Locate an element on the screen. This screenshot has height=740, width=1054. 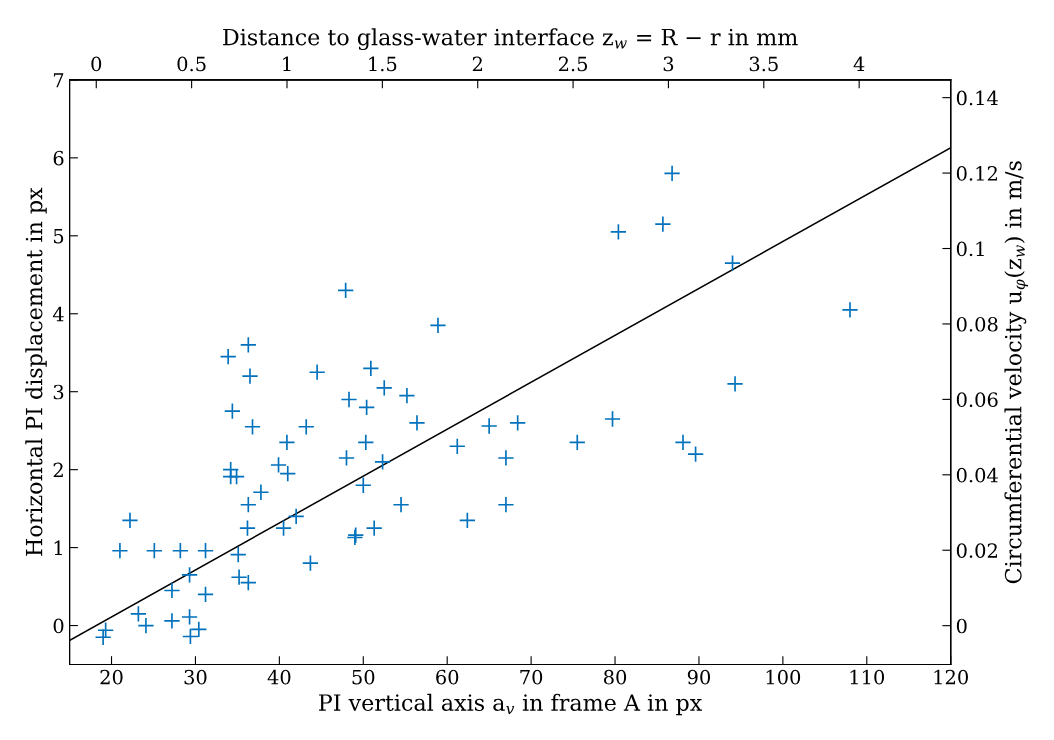
y2-tick-label: 0.08 is located at coordinates (977, 324).